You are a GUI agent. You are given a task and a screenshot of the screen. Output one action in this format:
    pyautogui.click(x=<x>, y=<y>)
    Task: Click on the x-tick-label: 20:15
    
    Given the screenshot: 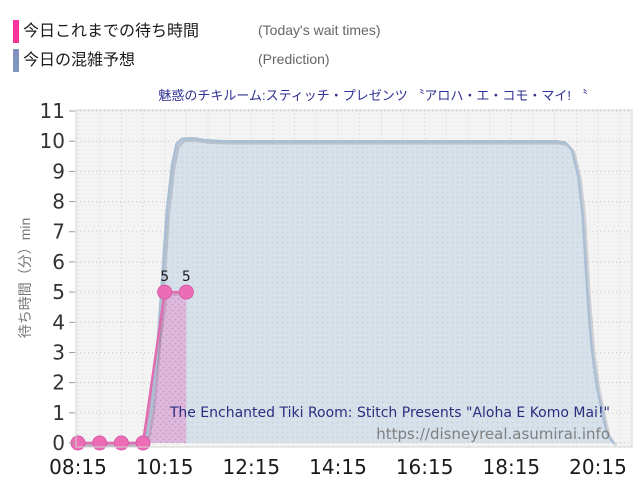 What is the action you would take?
    pyautogui.click(x=598, y=467)
    